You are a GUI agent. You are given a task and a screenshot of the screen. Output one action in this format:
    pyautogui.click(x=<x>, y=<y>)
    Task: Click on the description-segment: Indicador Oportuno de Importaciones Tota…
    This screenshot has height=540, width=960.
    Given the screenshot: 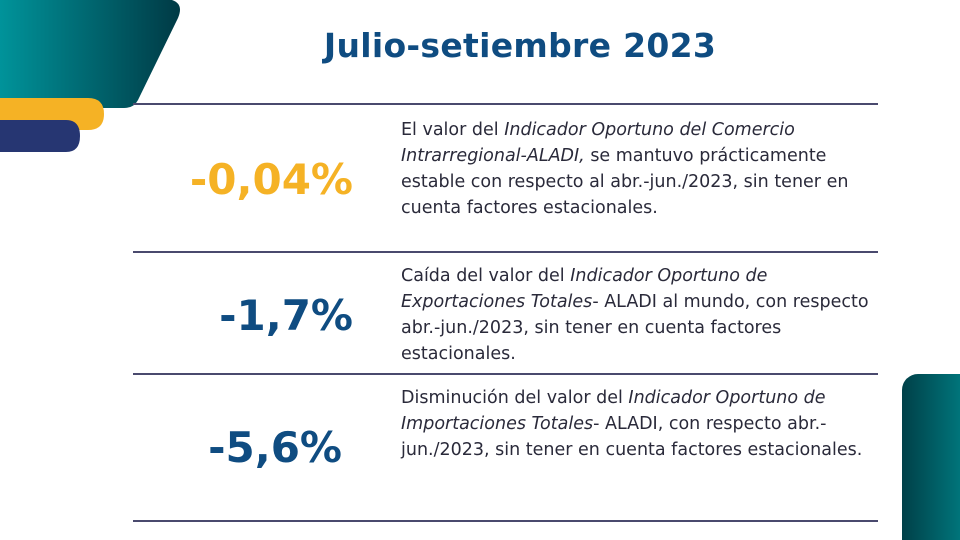 What is the action you would take?
    pyautogui.click(x=613, y=411)
    